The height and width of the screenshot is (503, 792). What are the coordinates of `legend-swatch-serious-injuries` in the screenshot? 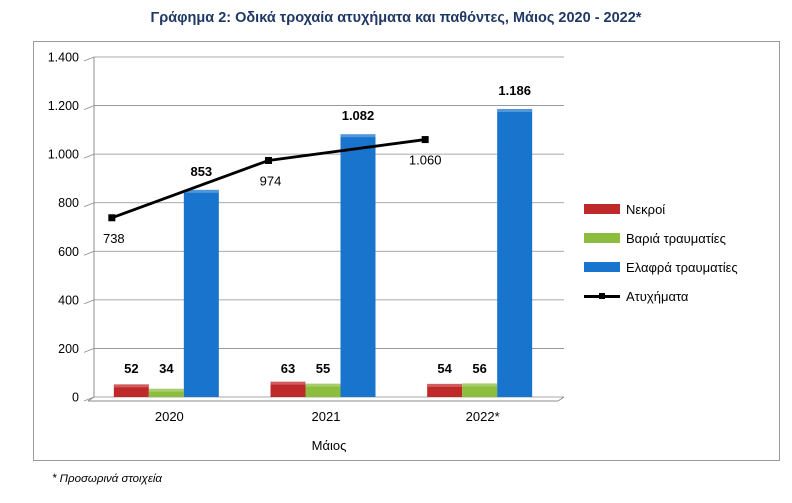 It's located at (602, 238).